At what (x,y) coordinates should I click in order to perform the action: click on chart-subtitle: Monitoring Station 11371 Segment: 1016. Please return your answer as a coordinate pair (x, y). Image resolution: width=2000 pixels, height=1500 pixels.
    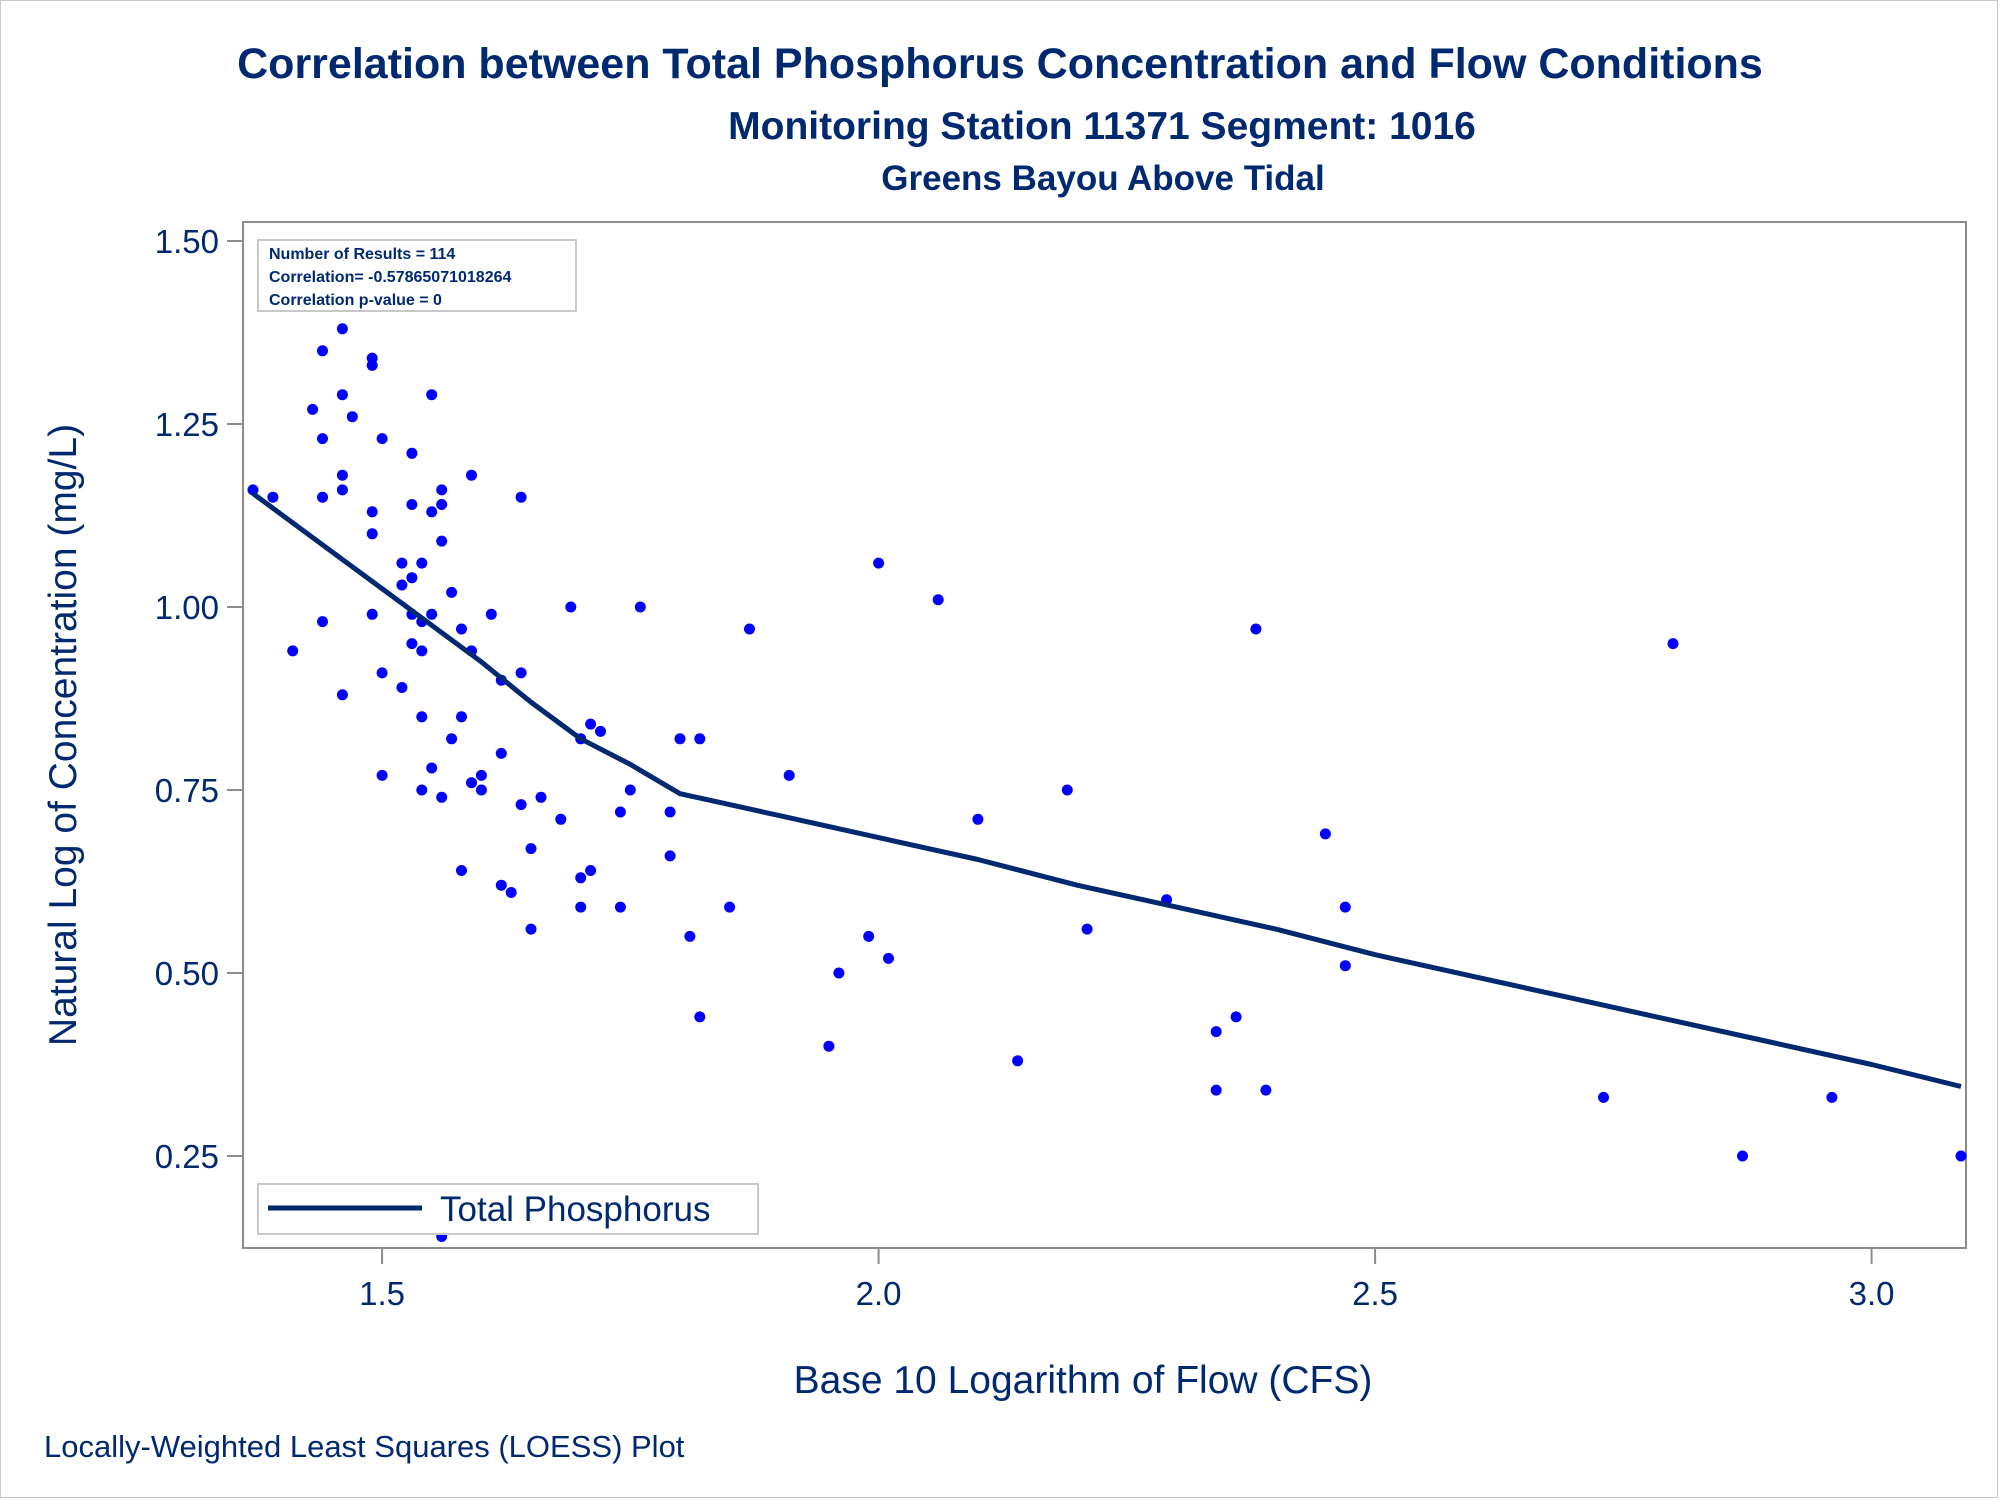
    Looking at the image, I should click on (1102, 126).